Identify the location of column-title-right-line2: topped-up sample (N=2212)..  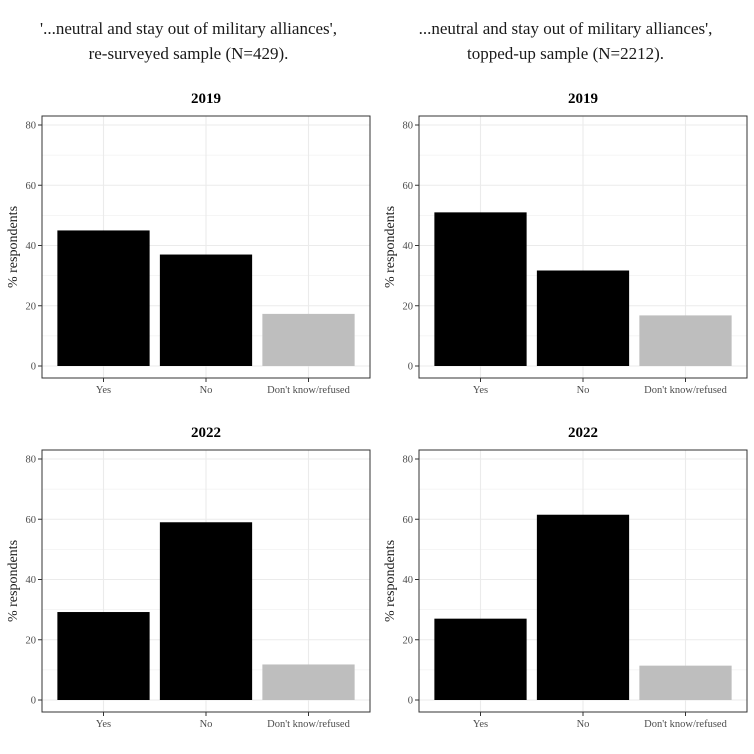
(565, 53).